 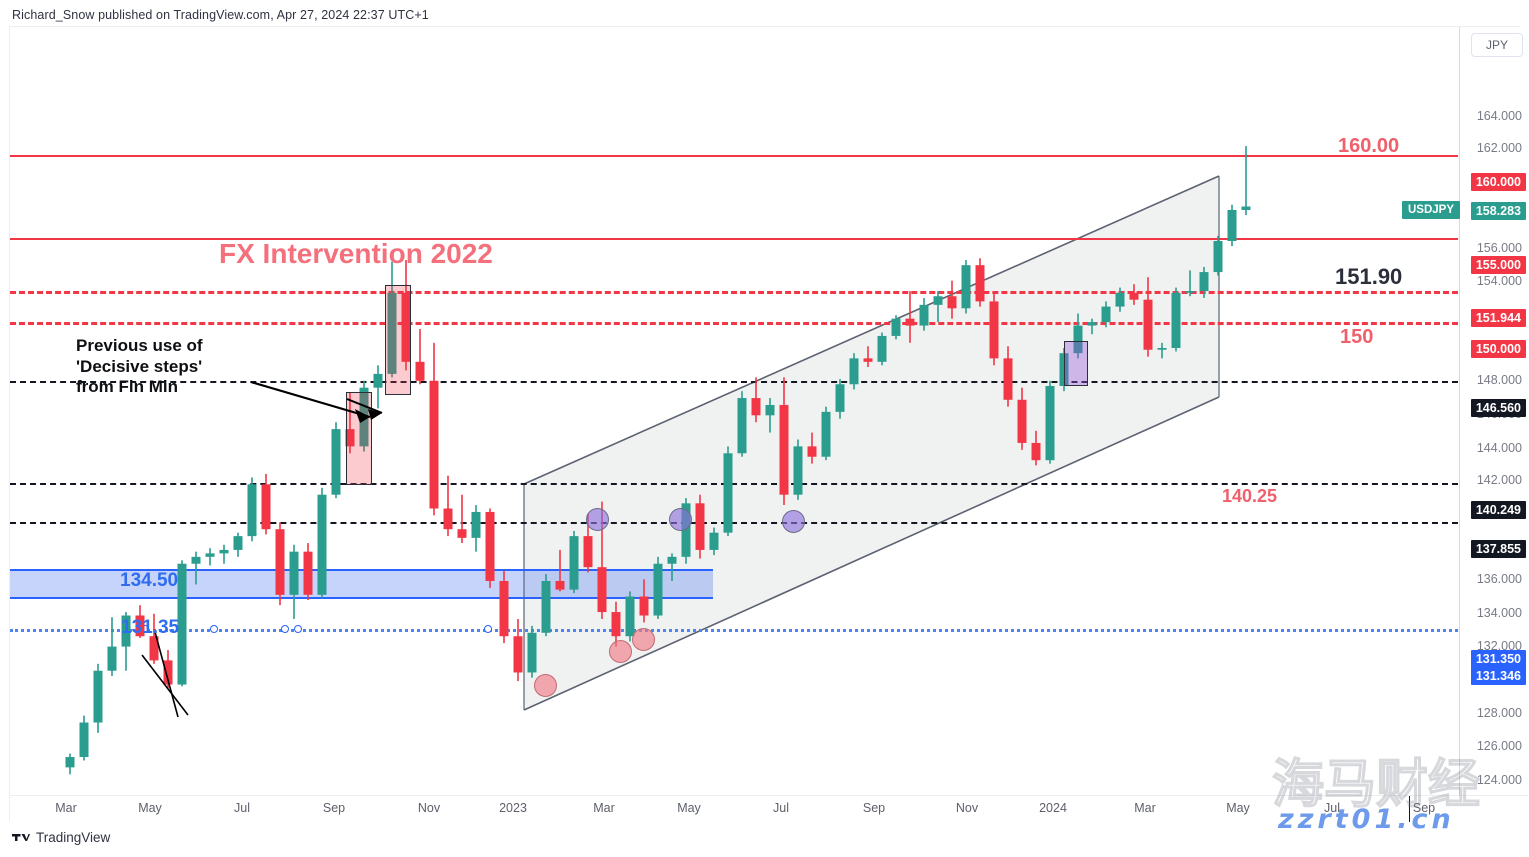 I want to click on tradingview-logo-icon, so click(x=21, y=837).